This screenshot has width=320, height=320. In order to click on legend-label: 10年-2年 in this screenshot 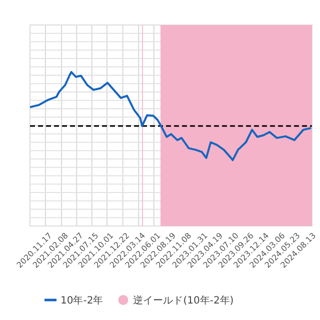, I will do `click(82, 300)`.